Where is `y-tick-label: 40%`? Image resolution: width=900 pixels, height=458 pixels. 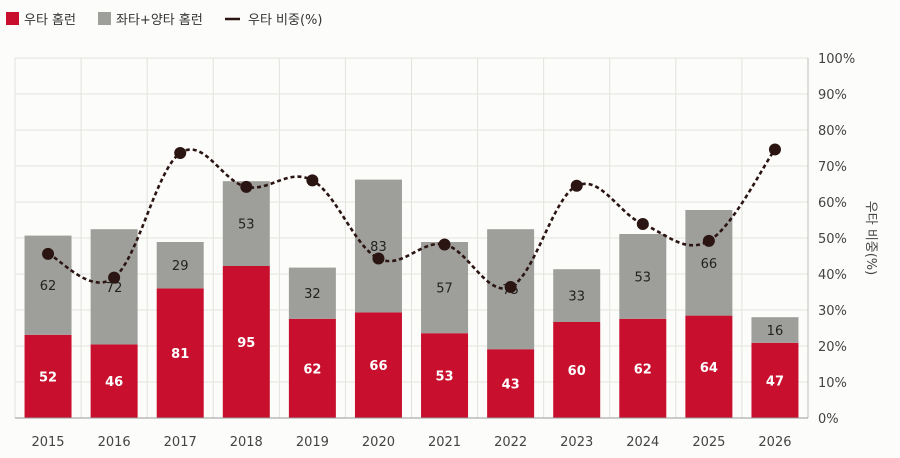
y-tick-label: 40% is located at coordinates (832, 275).